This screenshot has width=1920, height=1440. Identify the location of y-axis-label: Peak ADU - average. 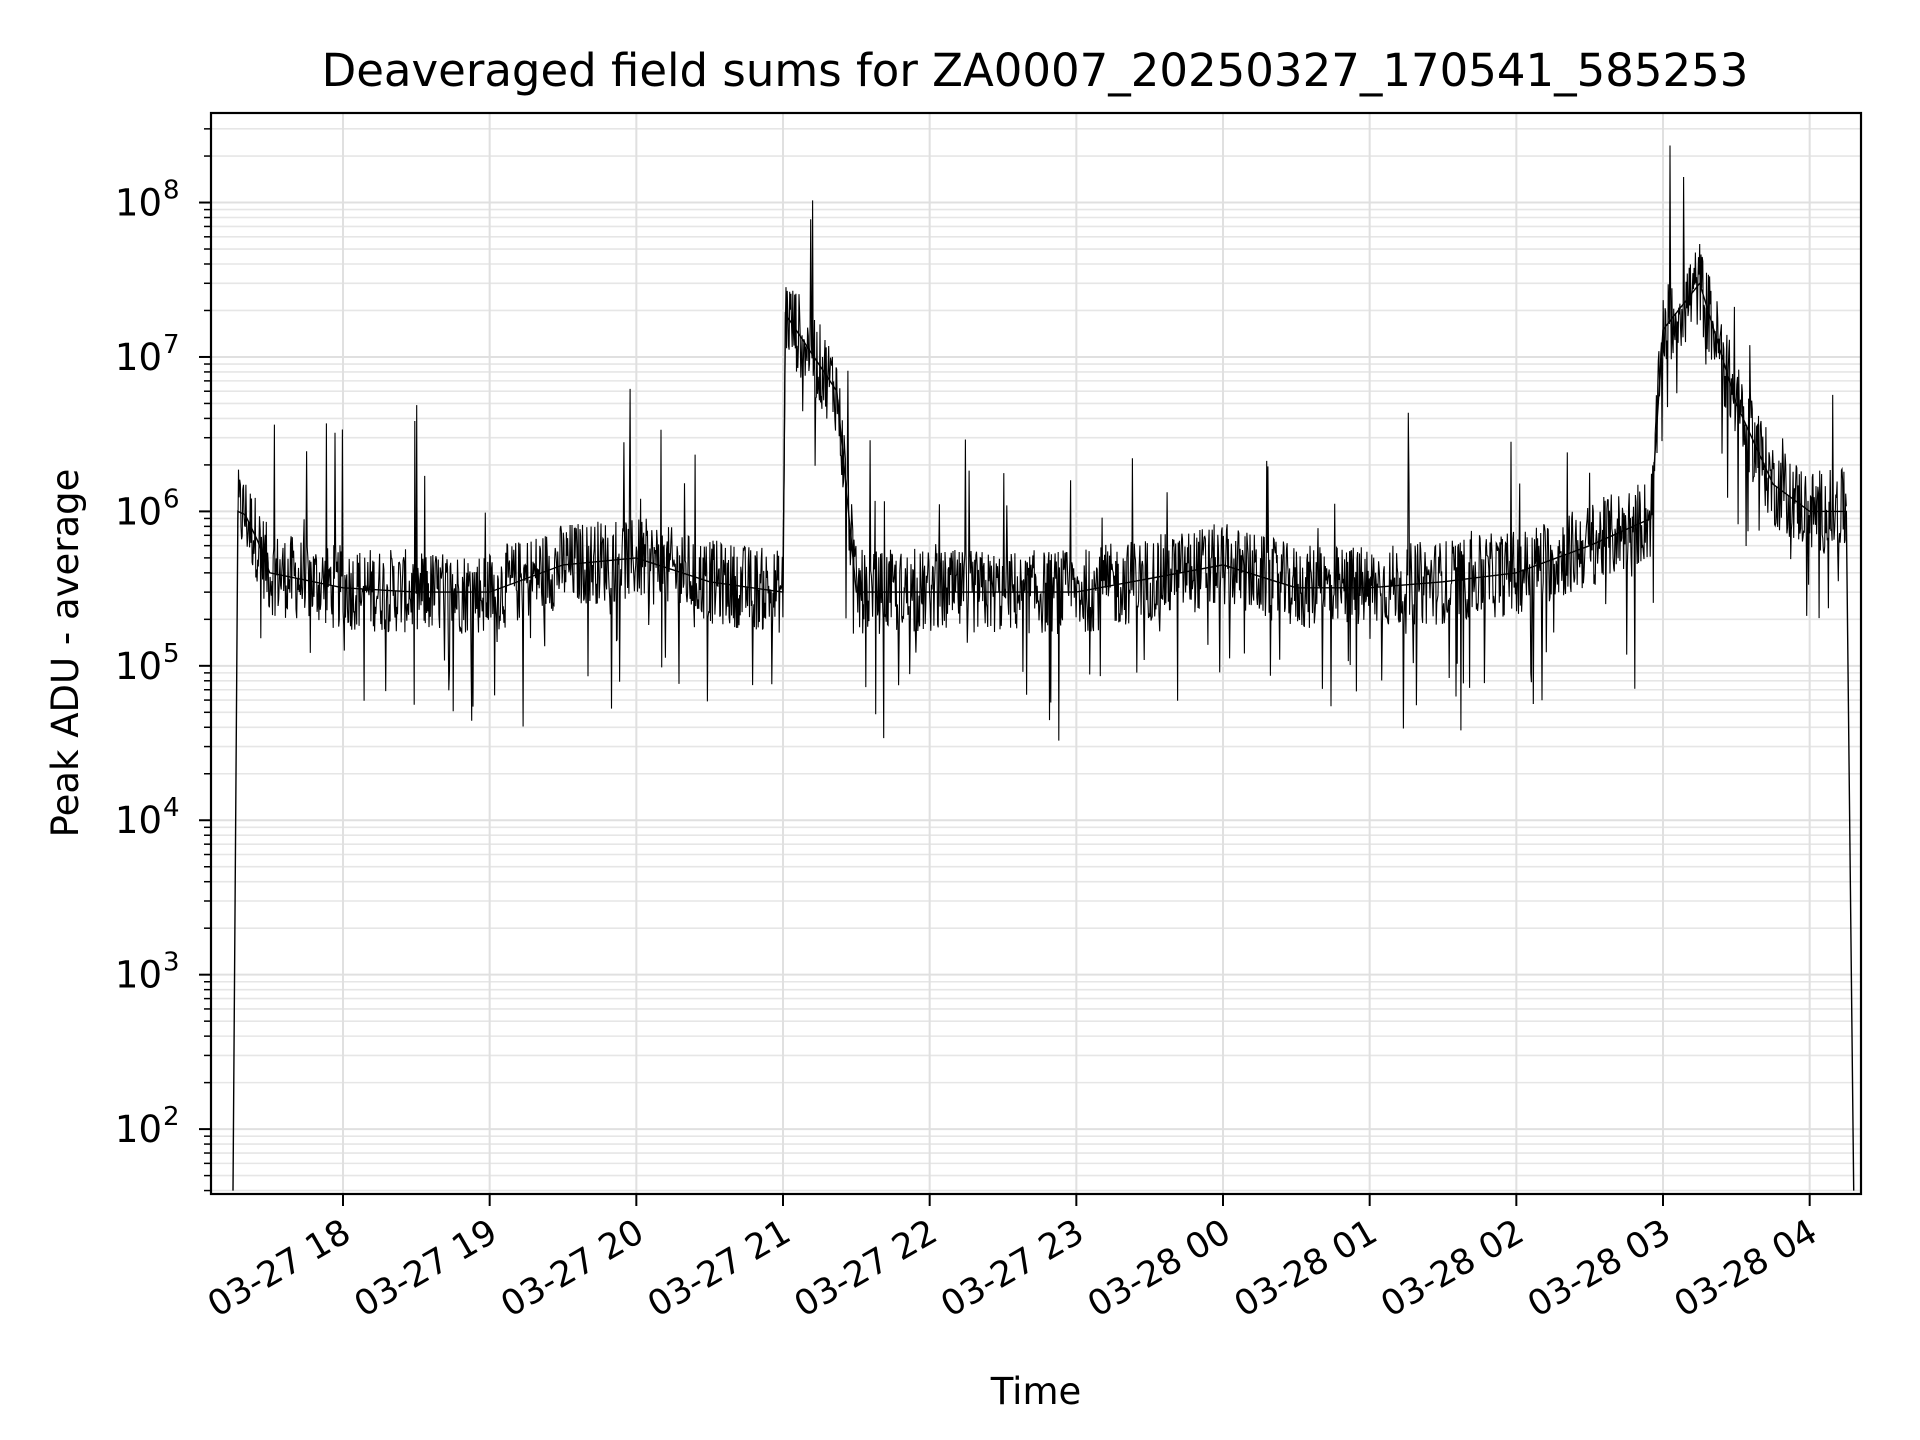
(65, 653).